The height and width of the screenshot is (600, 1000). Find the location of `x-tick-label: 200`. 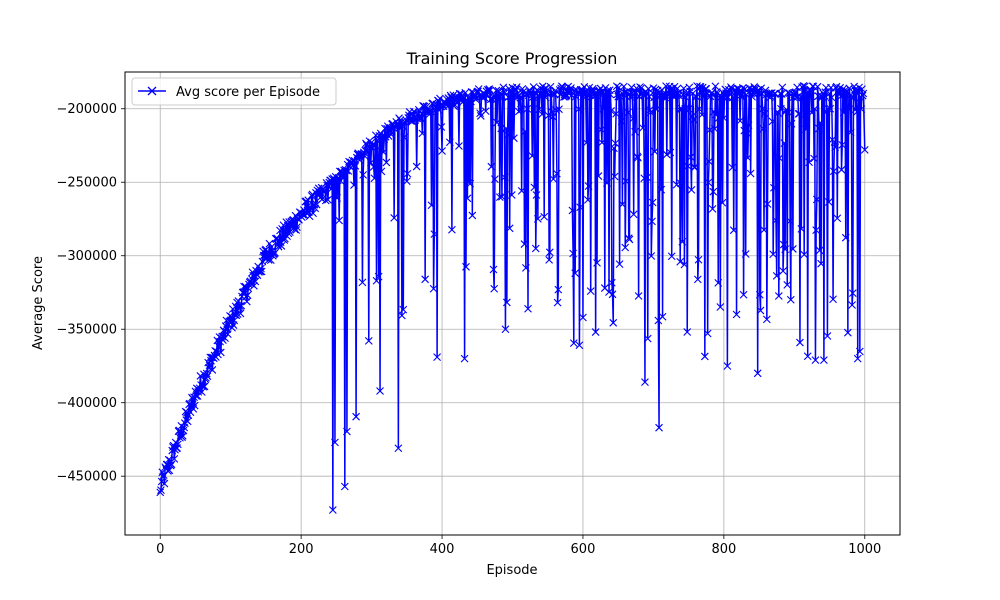

x-tick-label: 200 is located at coordinates (301, 549).